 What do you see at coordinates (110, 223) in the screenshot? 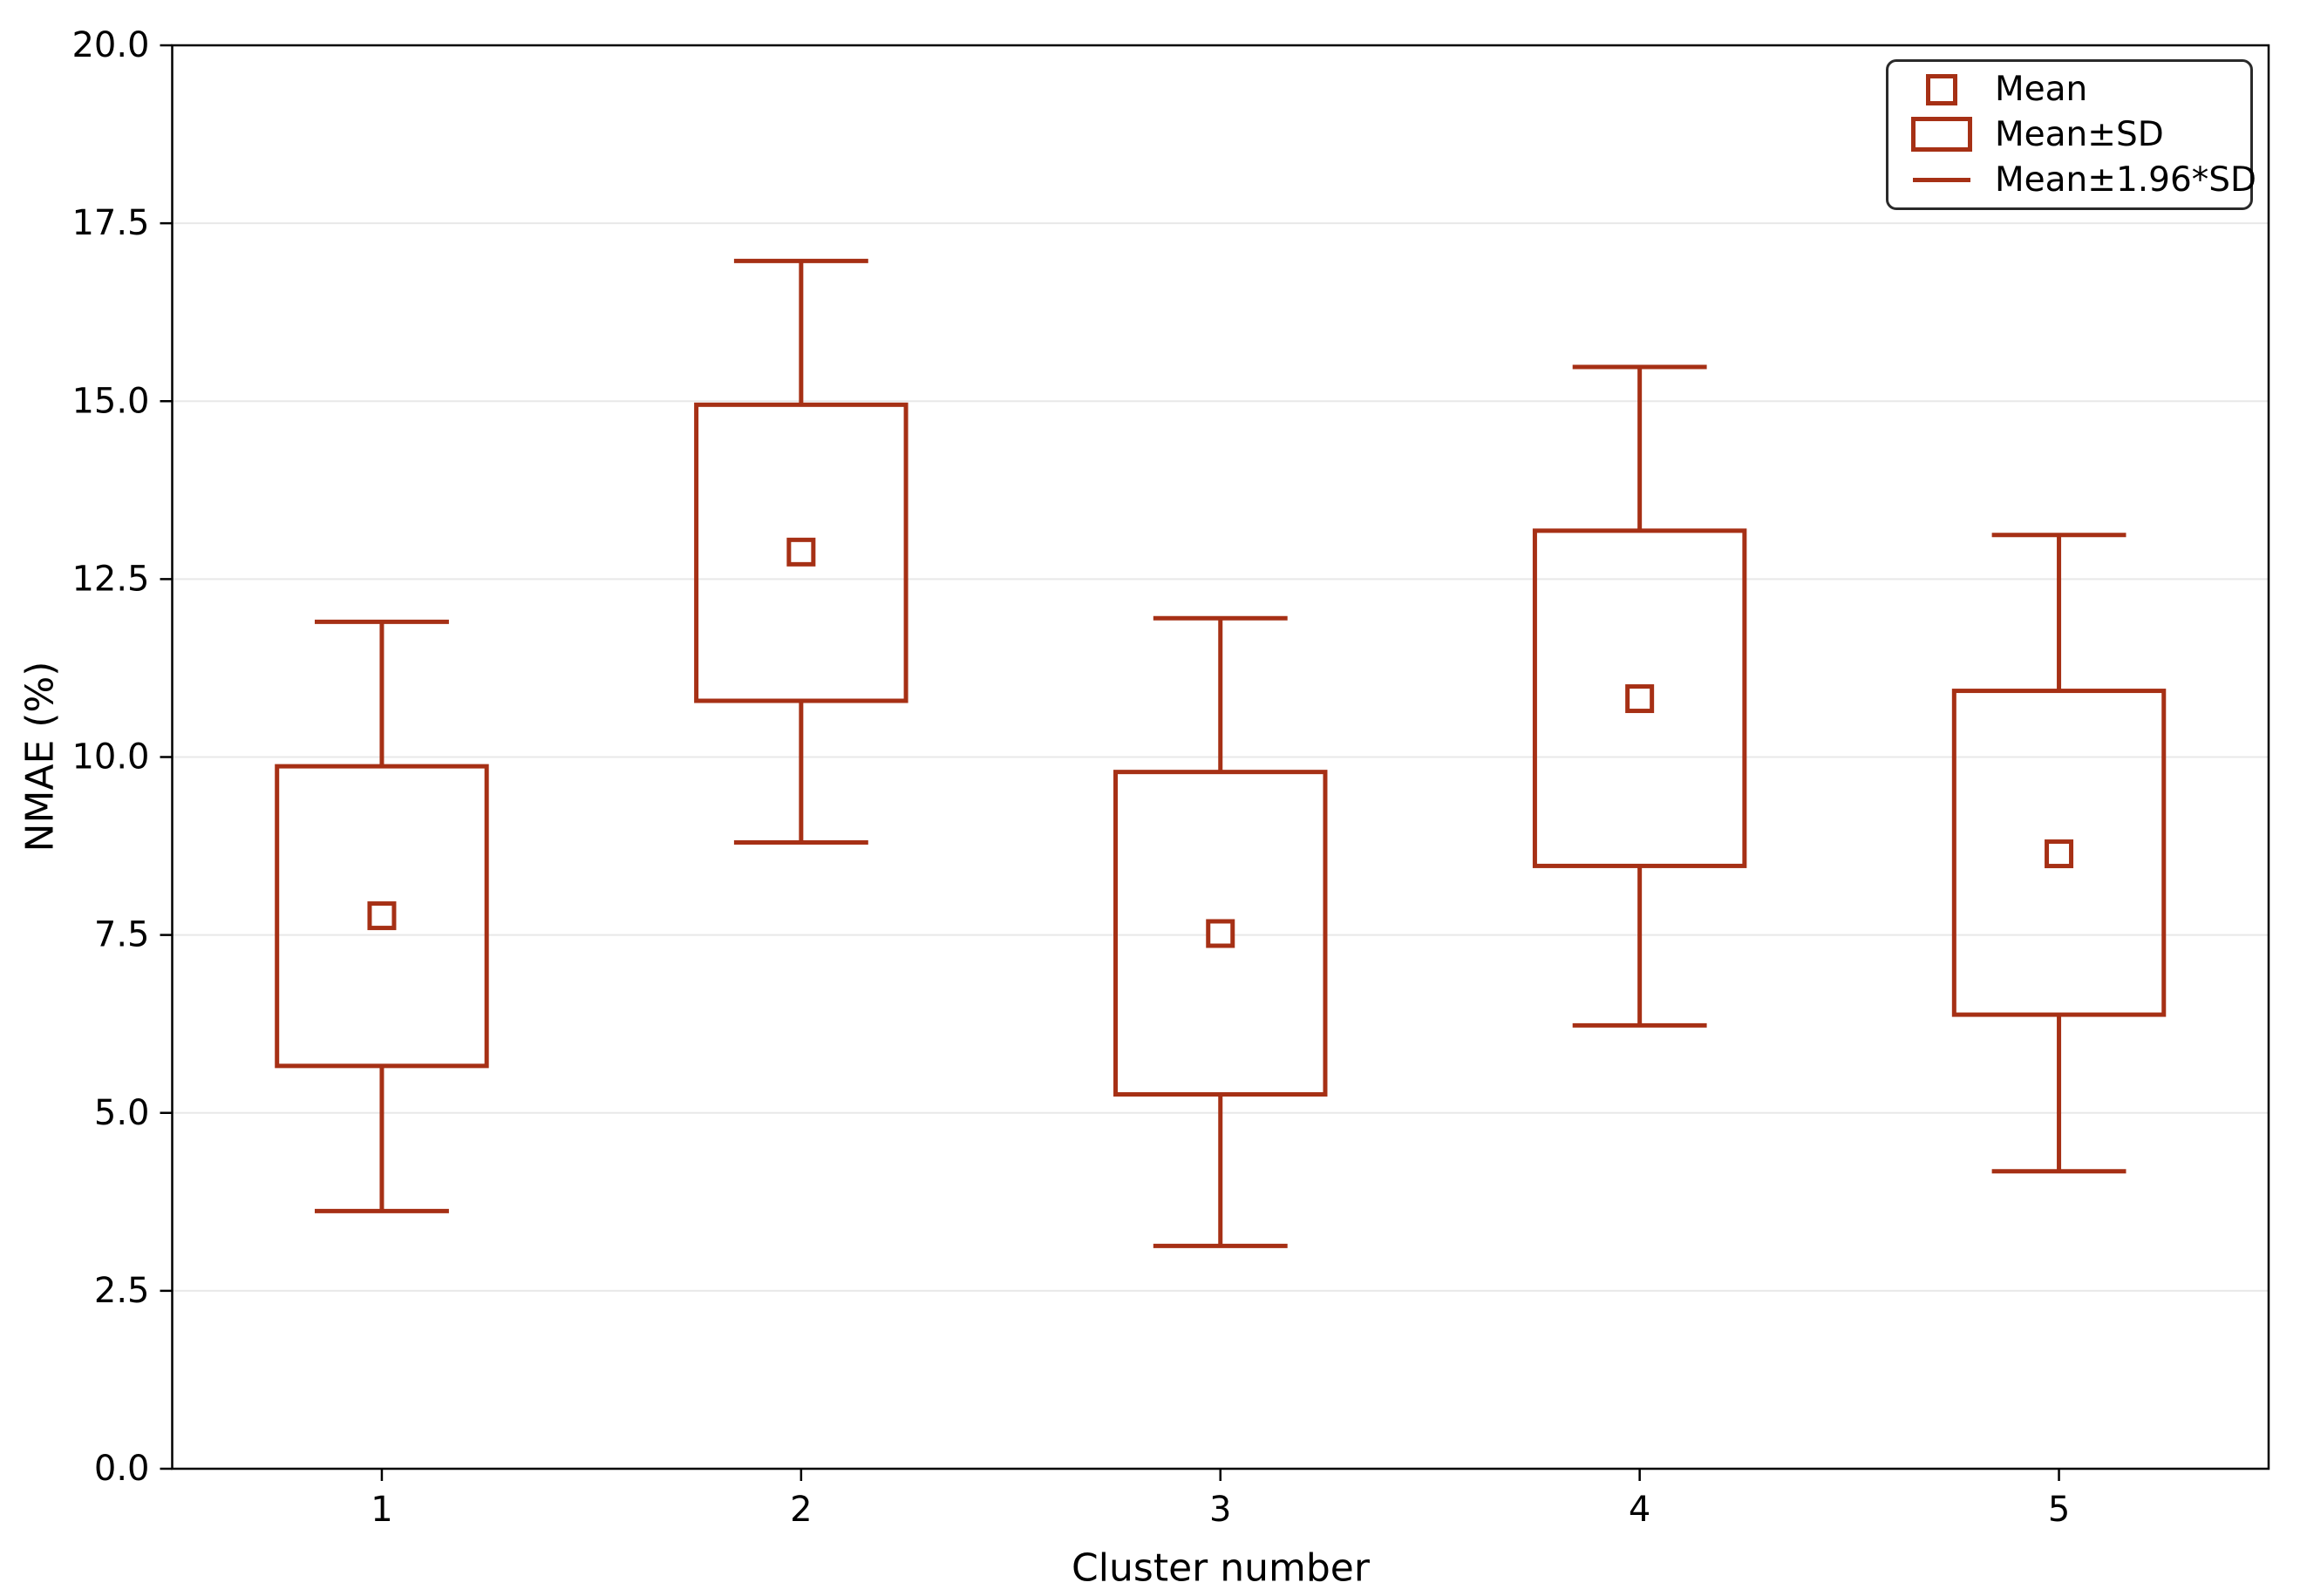
I see `y-tick-label: 17.5` at bounding box center [110, 223].